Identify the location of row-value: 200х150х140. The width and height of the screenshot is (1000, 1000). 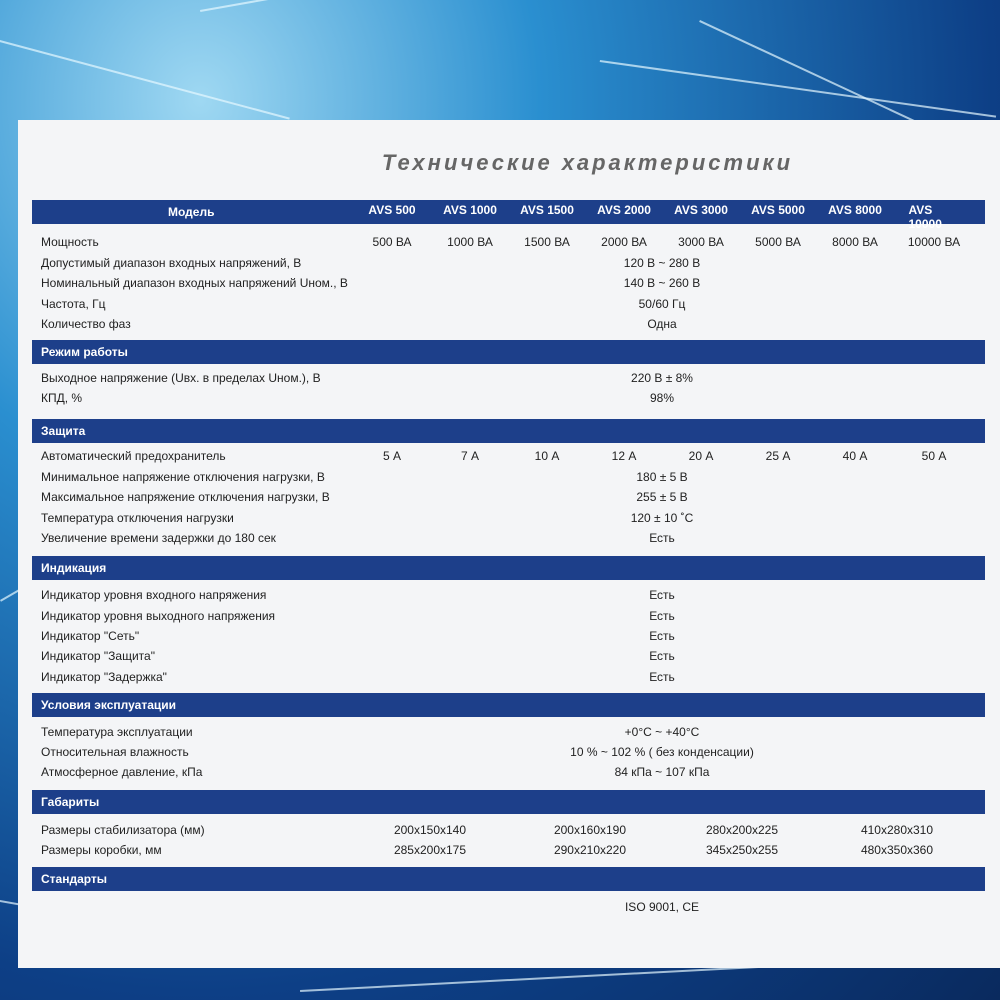
(430, 830).